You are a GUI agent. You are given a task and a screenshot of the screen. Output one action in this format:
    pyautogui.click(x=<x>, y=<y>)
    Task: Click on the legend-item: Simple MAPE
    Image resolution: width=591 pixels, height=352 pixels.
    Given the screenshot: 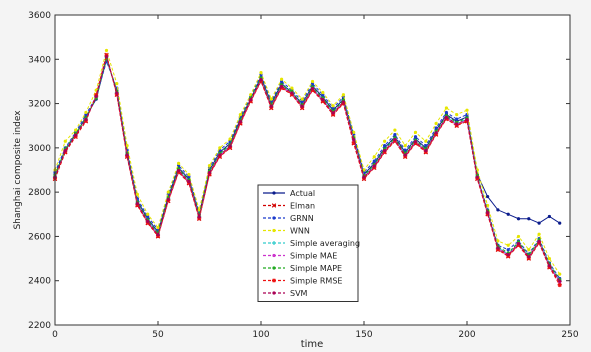 What is the action you would take?
    pyautogui.click(x=302, y=268)
    